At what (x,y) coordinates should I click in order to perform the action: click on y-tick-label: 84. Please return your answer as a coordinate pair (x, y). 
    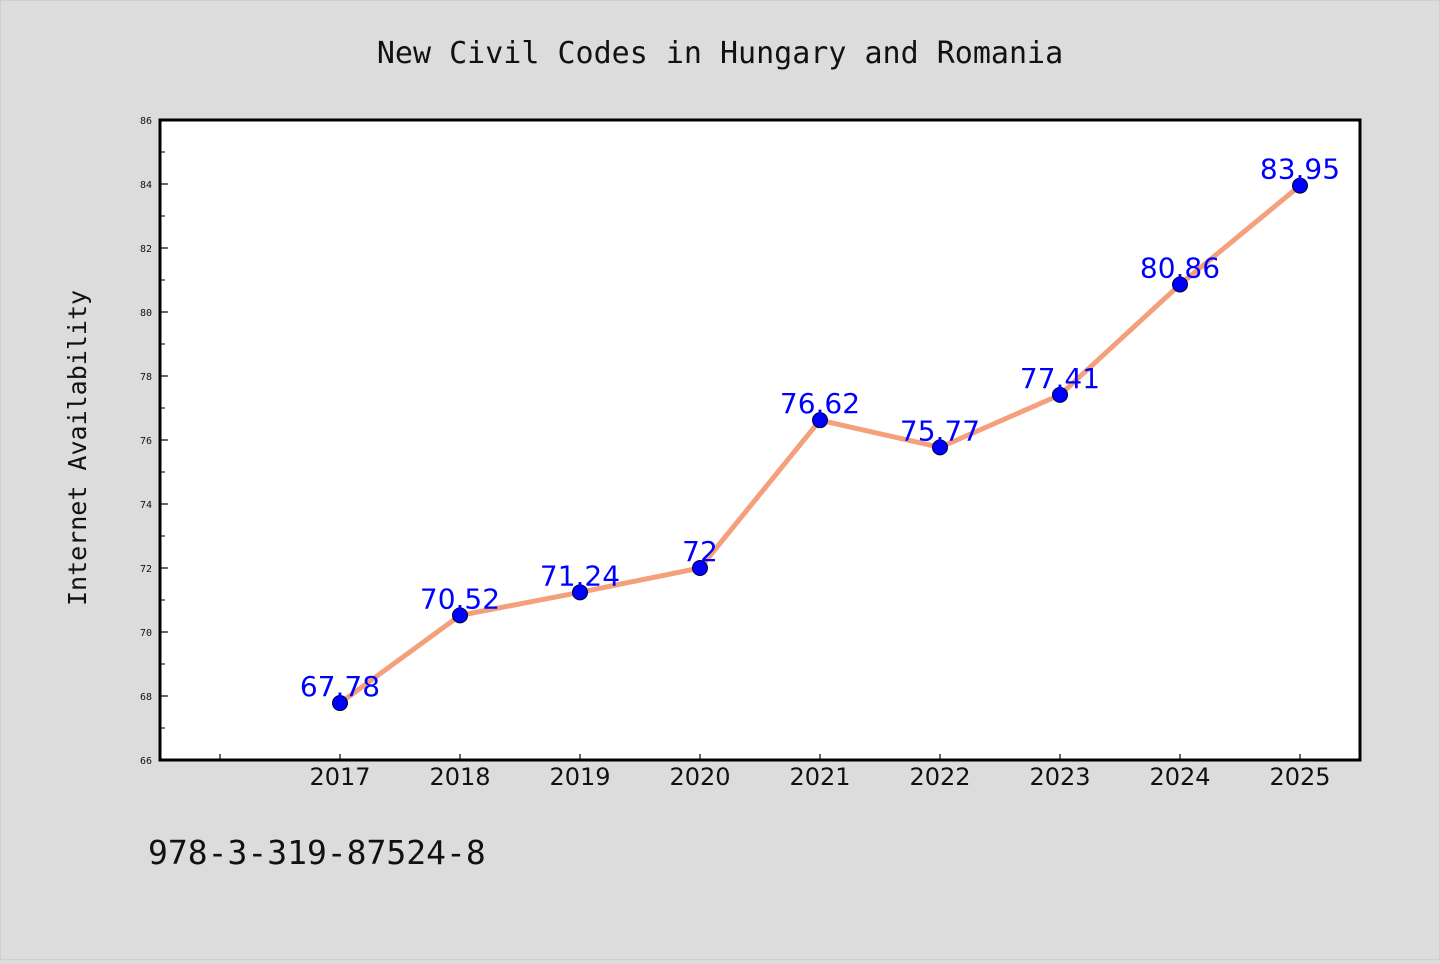
    Looking at the image, I should click on (146, 185).